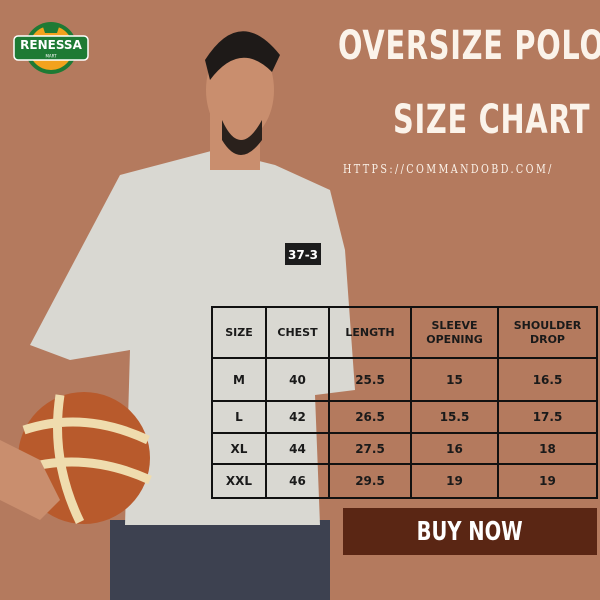 This screenshot has width=600, height=600. I want to click on table-row: XXL 46 29.5 19 19, so click(404, 481).